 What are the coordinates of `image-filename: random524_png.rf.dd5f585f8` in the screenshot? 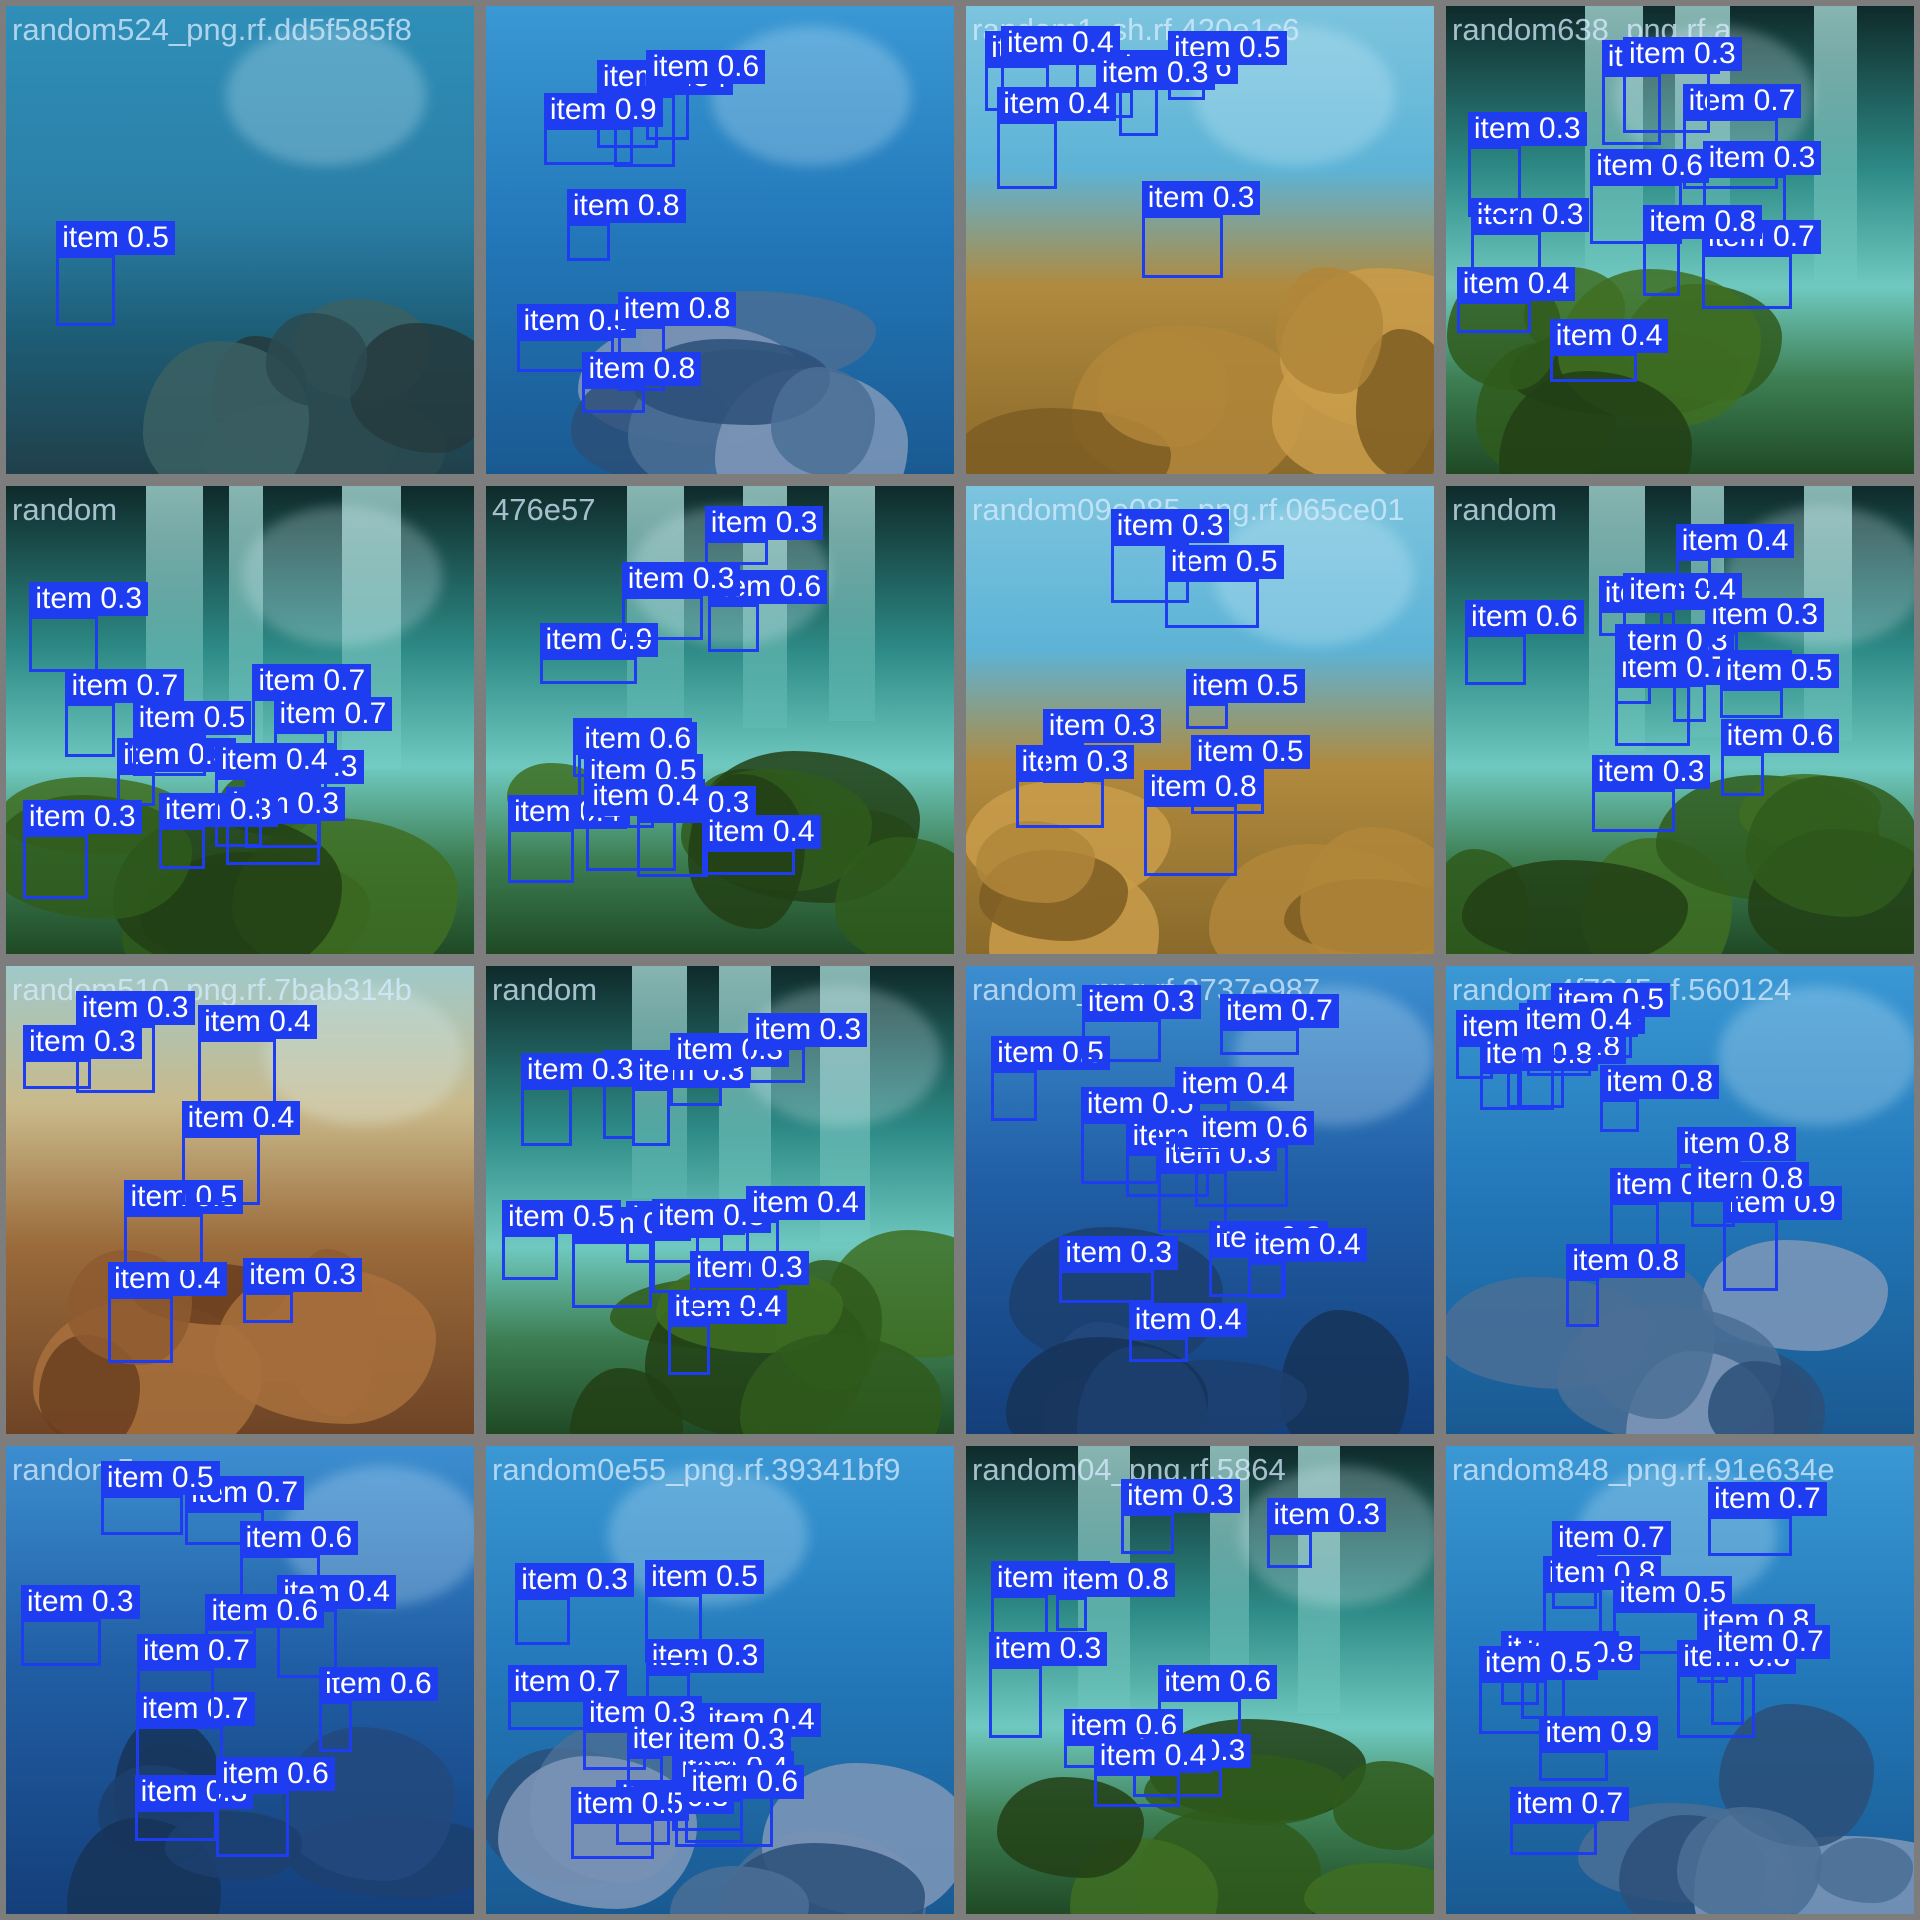 It's located at (212, 29).